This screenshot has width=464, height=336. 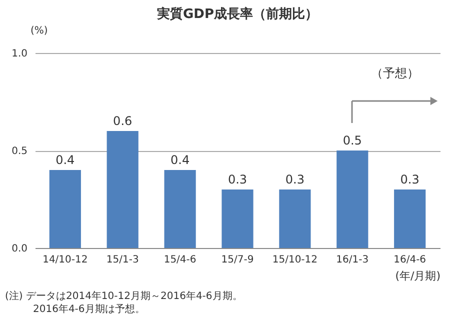 What do you see at coordinates (237, 260) in the screenshot?
I see `x-tick-label: 15/7-9` at bounding box center [237, 260].